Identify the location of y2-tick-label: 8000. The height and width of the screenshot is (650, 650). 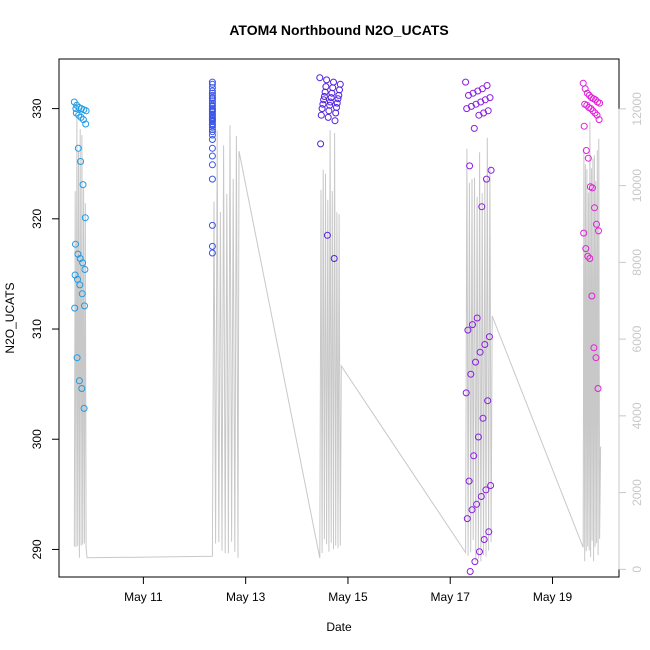
(637, 262).